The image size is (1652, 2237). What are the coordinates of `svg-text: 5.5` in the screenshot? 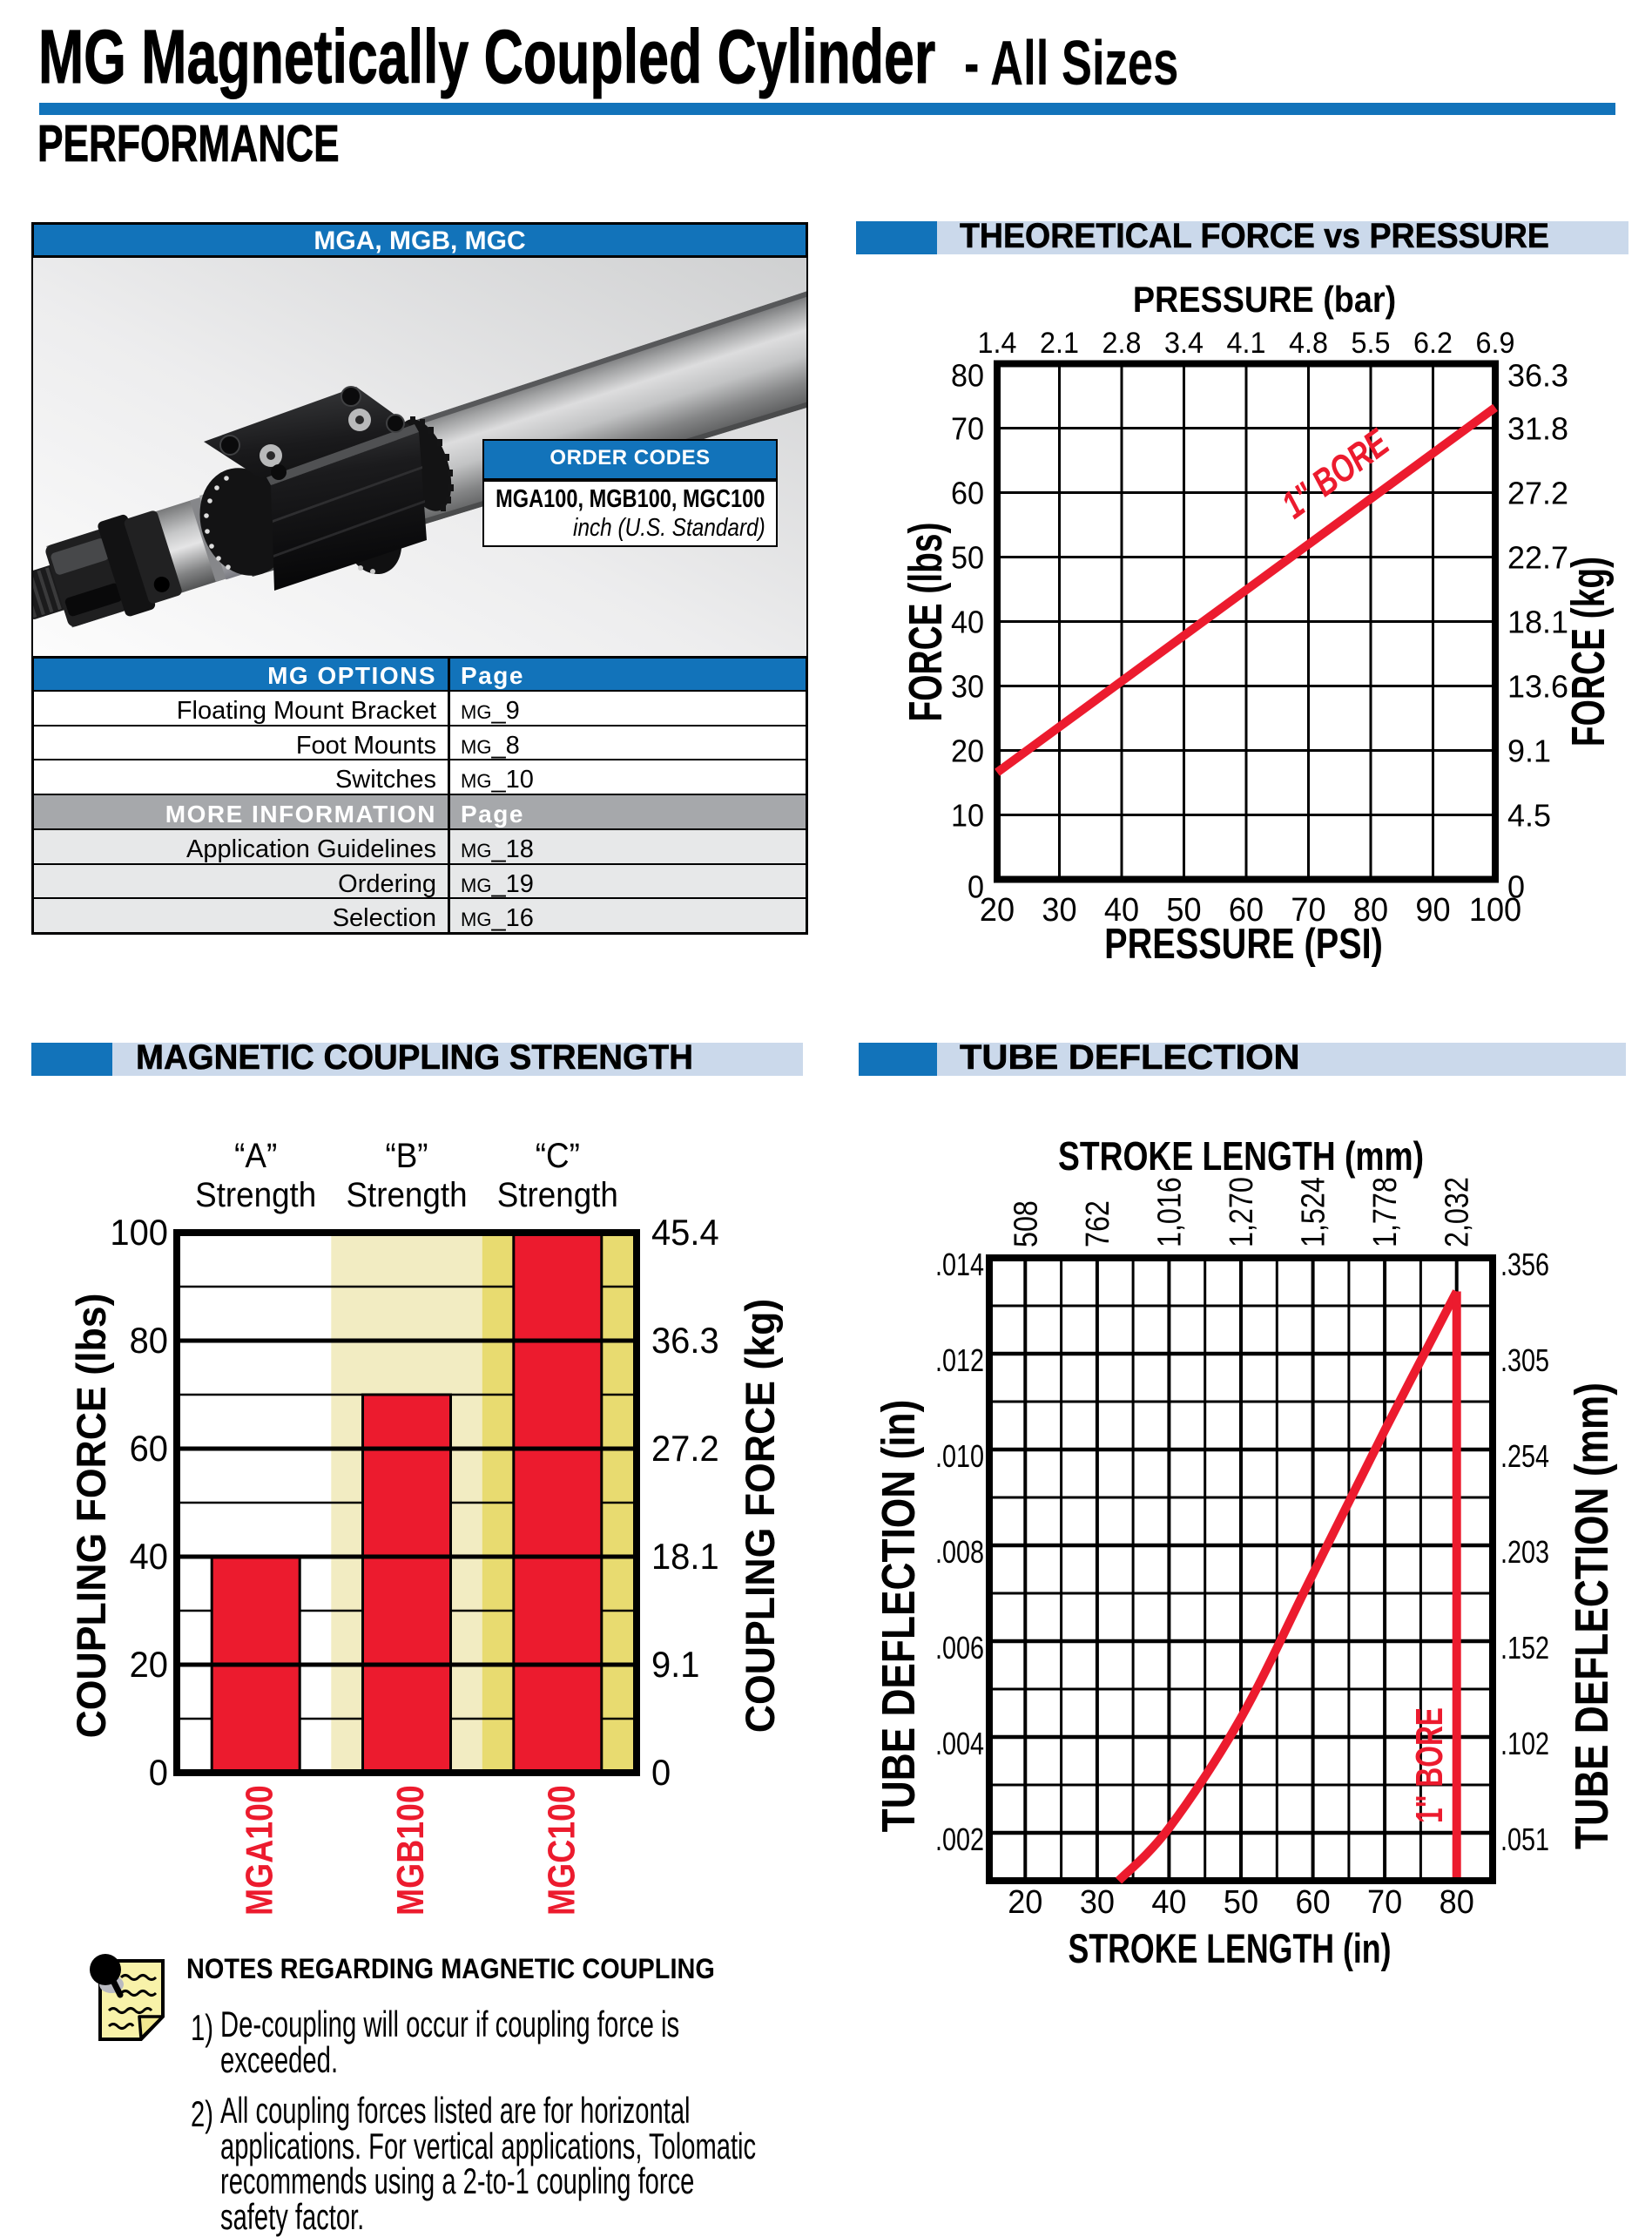 It's located at (1371, 344).